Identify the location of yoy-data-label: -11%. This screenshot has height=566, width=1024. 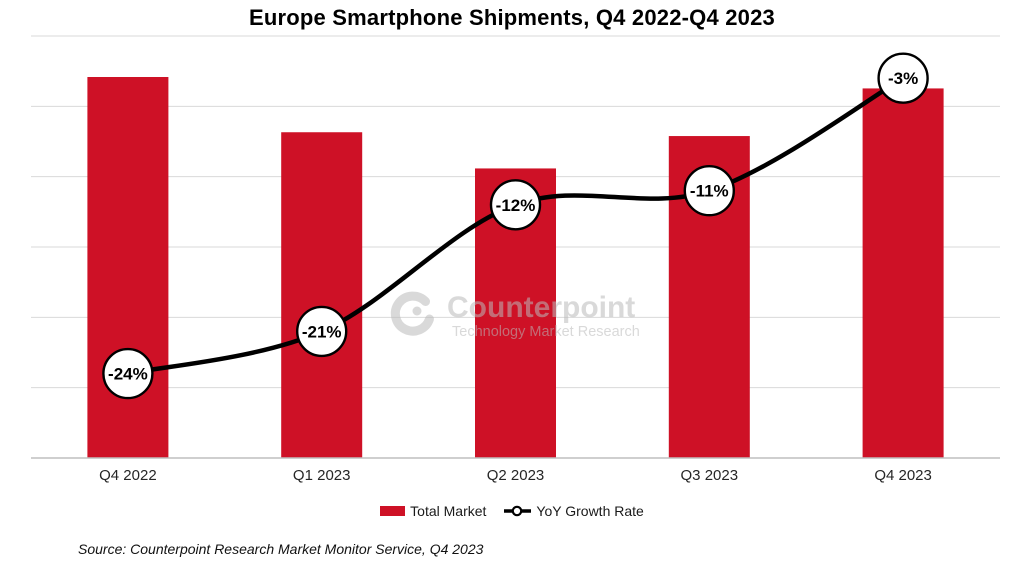
(709, 191).